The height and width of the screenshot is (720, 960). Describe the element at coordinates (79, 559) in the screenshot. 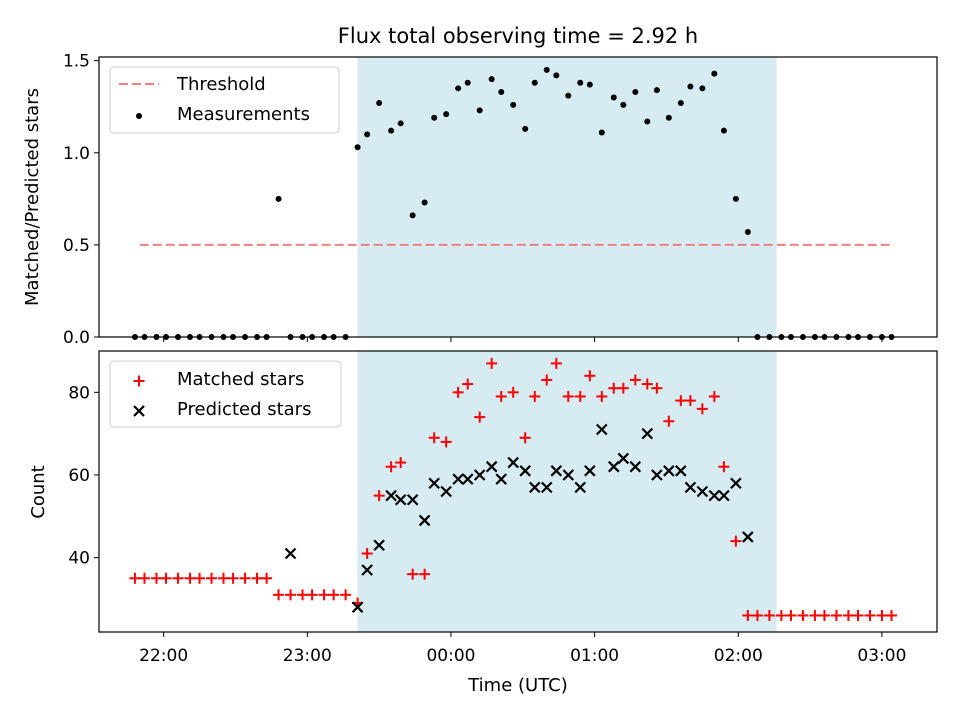

I see `bottom-y-tick-label: 40` at that location.